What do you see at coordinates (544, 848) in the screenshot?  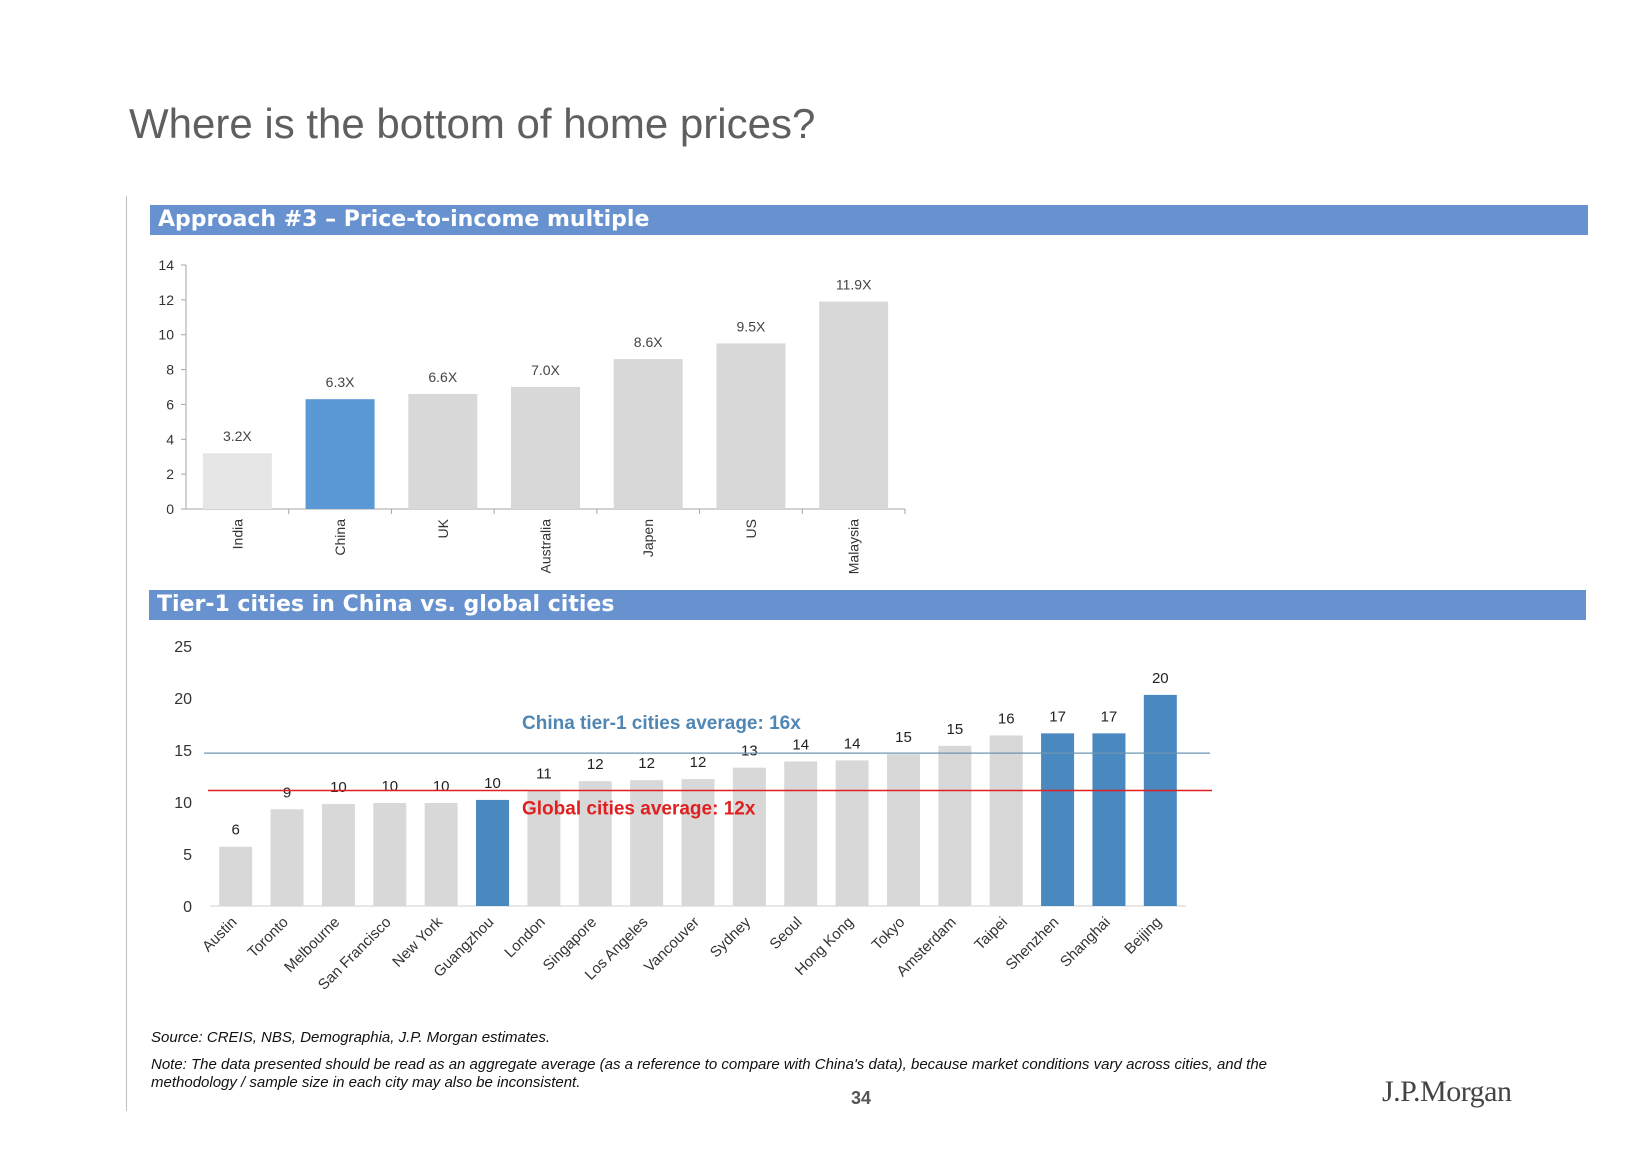 I see `bar-london` at bounding box center [544, 848].